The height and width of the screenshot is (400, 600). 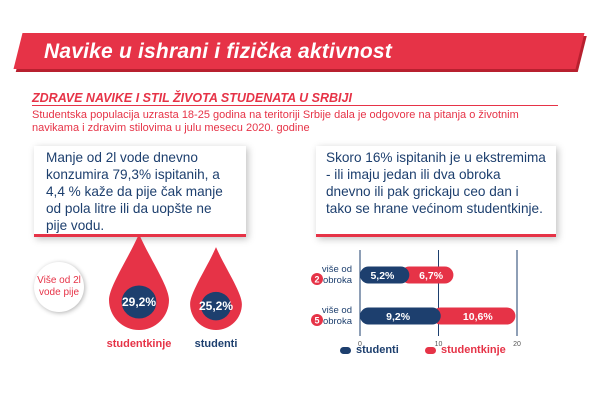 I want to click on x-tick-label: 0, so click(x=360, y=344).